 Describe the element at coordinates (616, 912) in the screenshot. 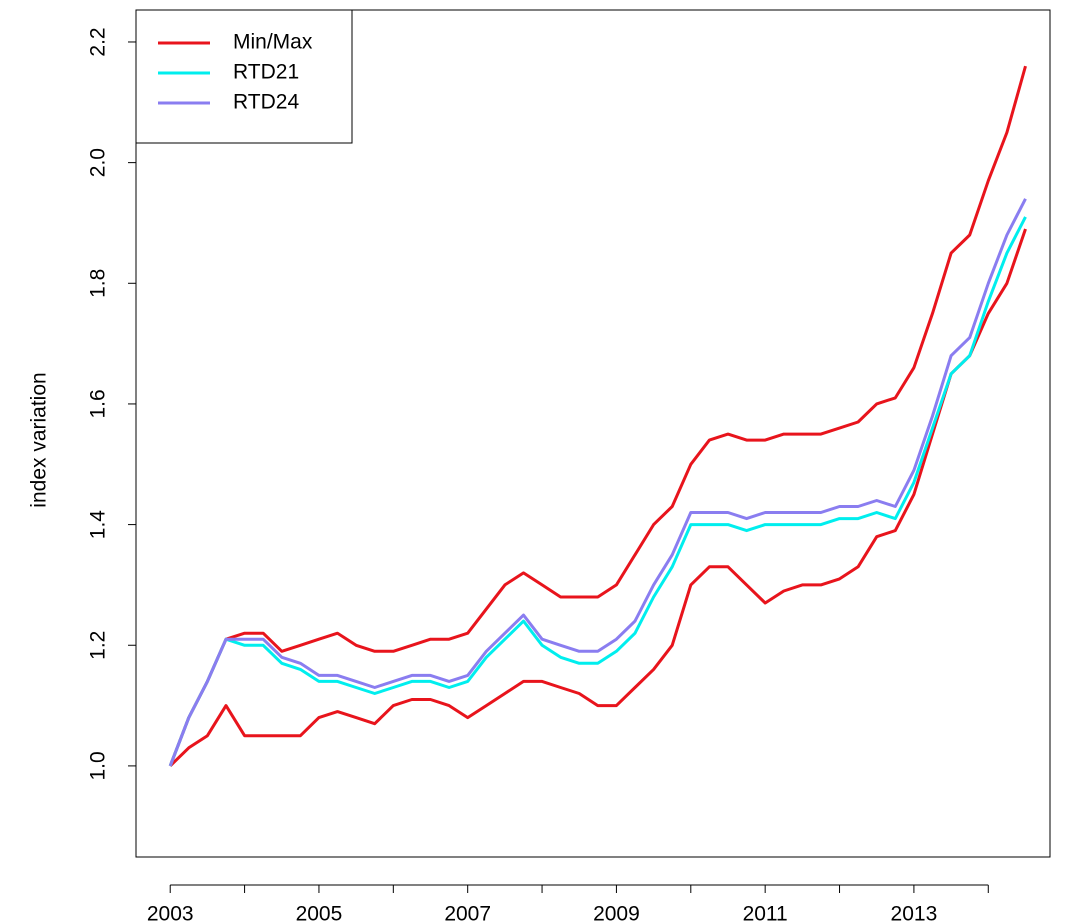

I see `x-tick-label: 2009` at that location.